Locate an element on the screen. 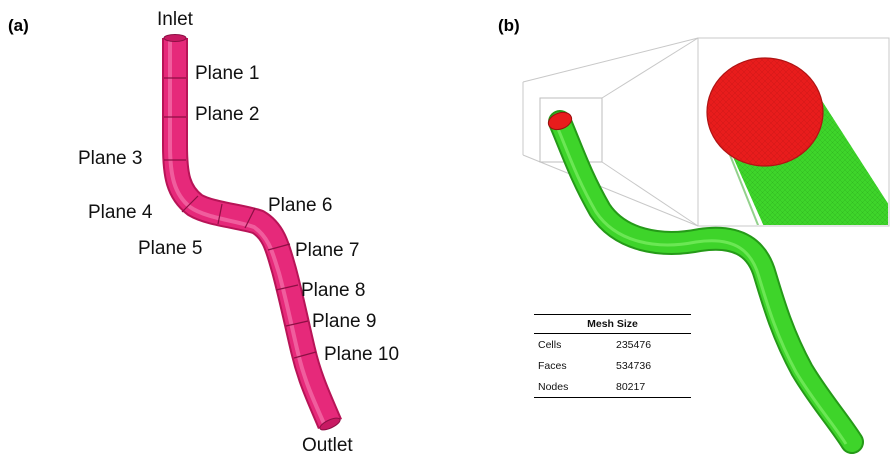 The height and width of the screenshot is (461, 891). plane-7-marker is located at coordinates (279, 247).